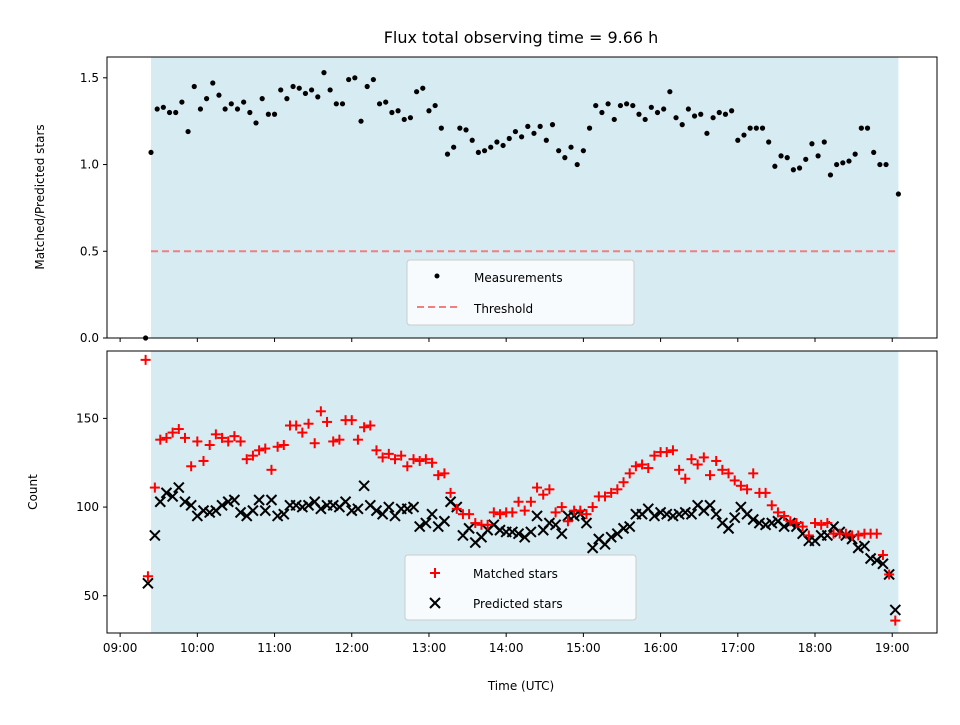 The width and height of the screenshot is (960, 725). I want to click on y-tick-label: 1.5, so click(89, 78).